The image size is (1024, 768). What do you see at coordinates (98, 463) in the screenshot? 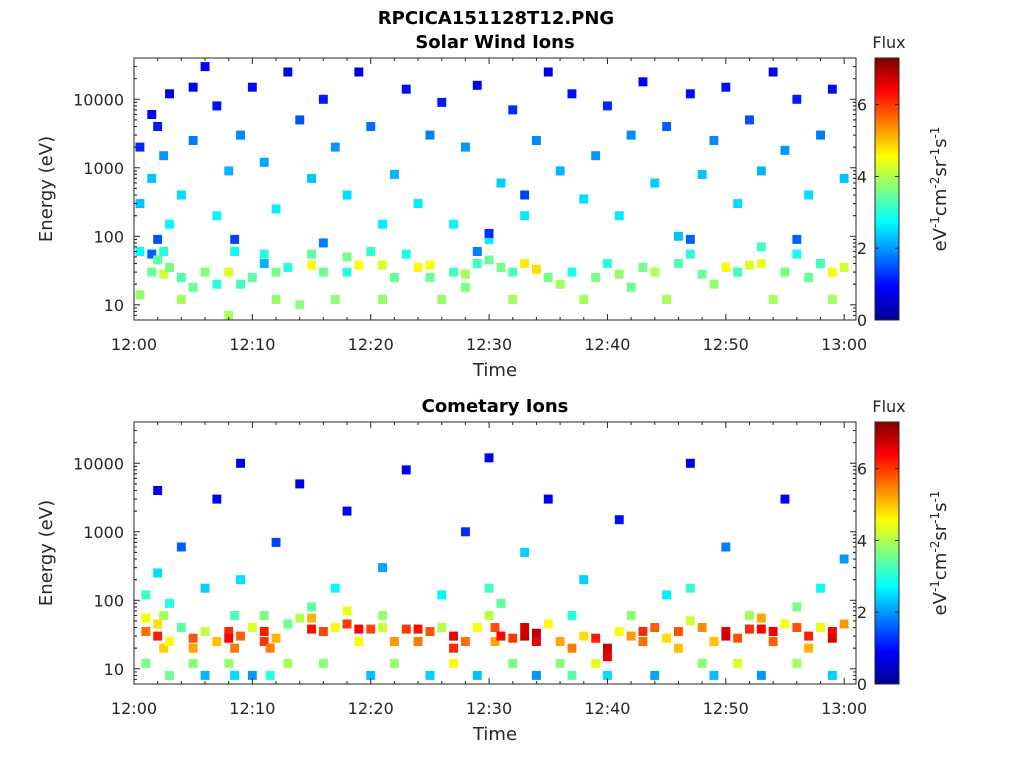
I see `y-tick-label: 10000` at bounding box center [98, 463].